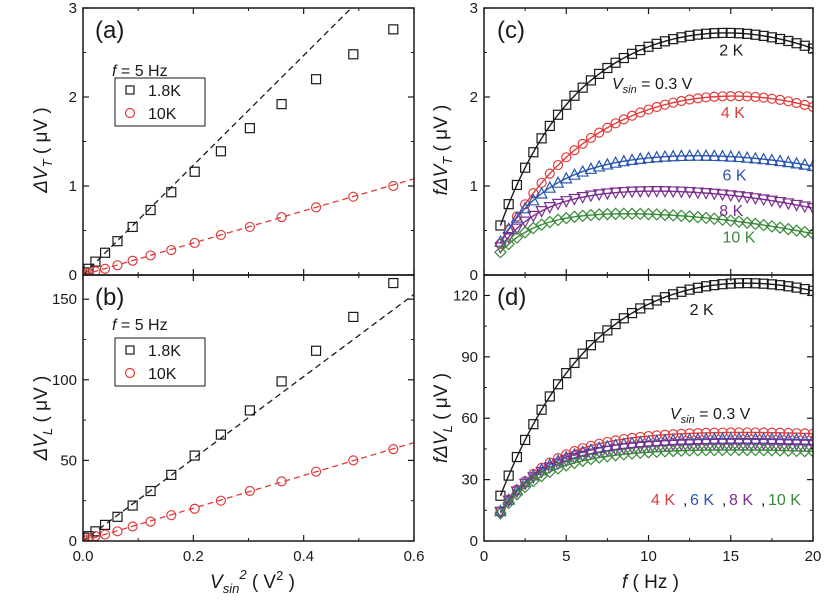 The image size is (831, 603). What do you see at coordinates (193, 556) in the screenshot?
I see `x-tick-label: 0.2` at bounding box center [193, 556].